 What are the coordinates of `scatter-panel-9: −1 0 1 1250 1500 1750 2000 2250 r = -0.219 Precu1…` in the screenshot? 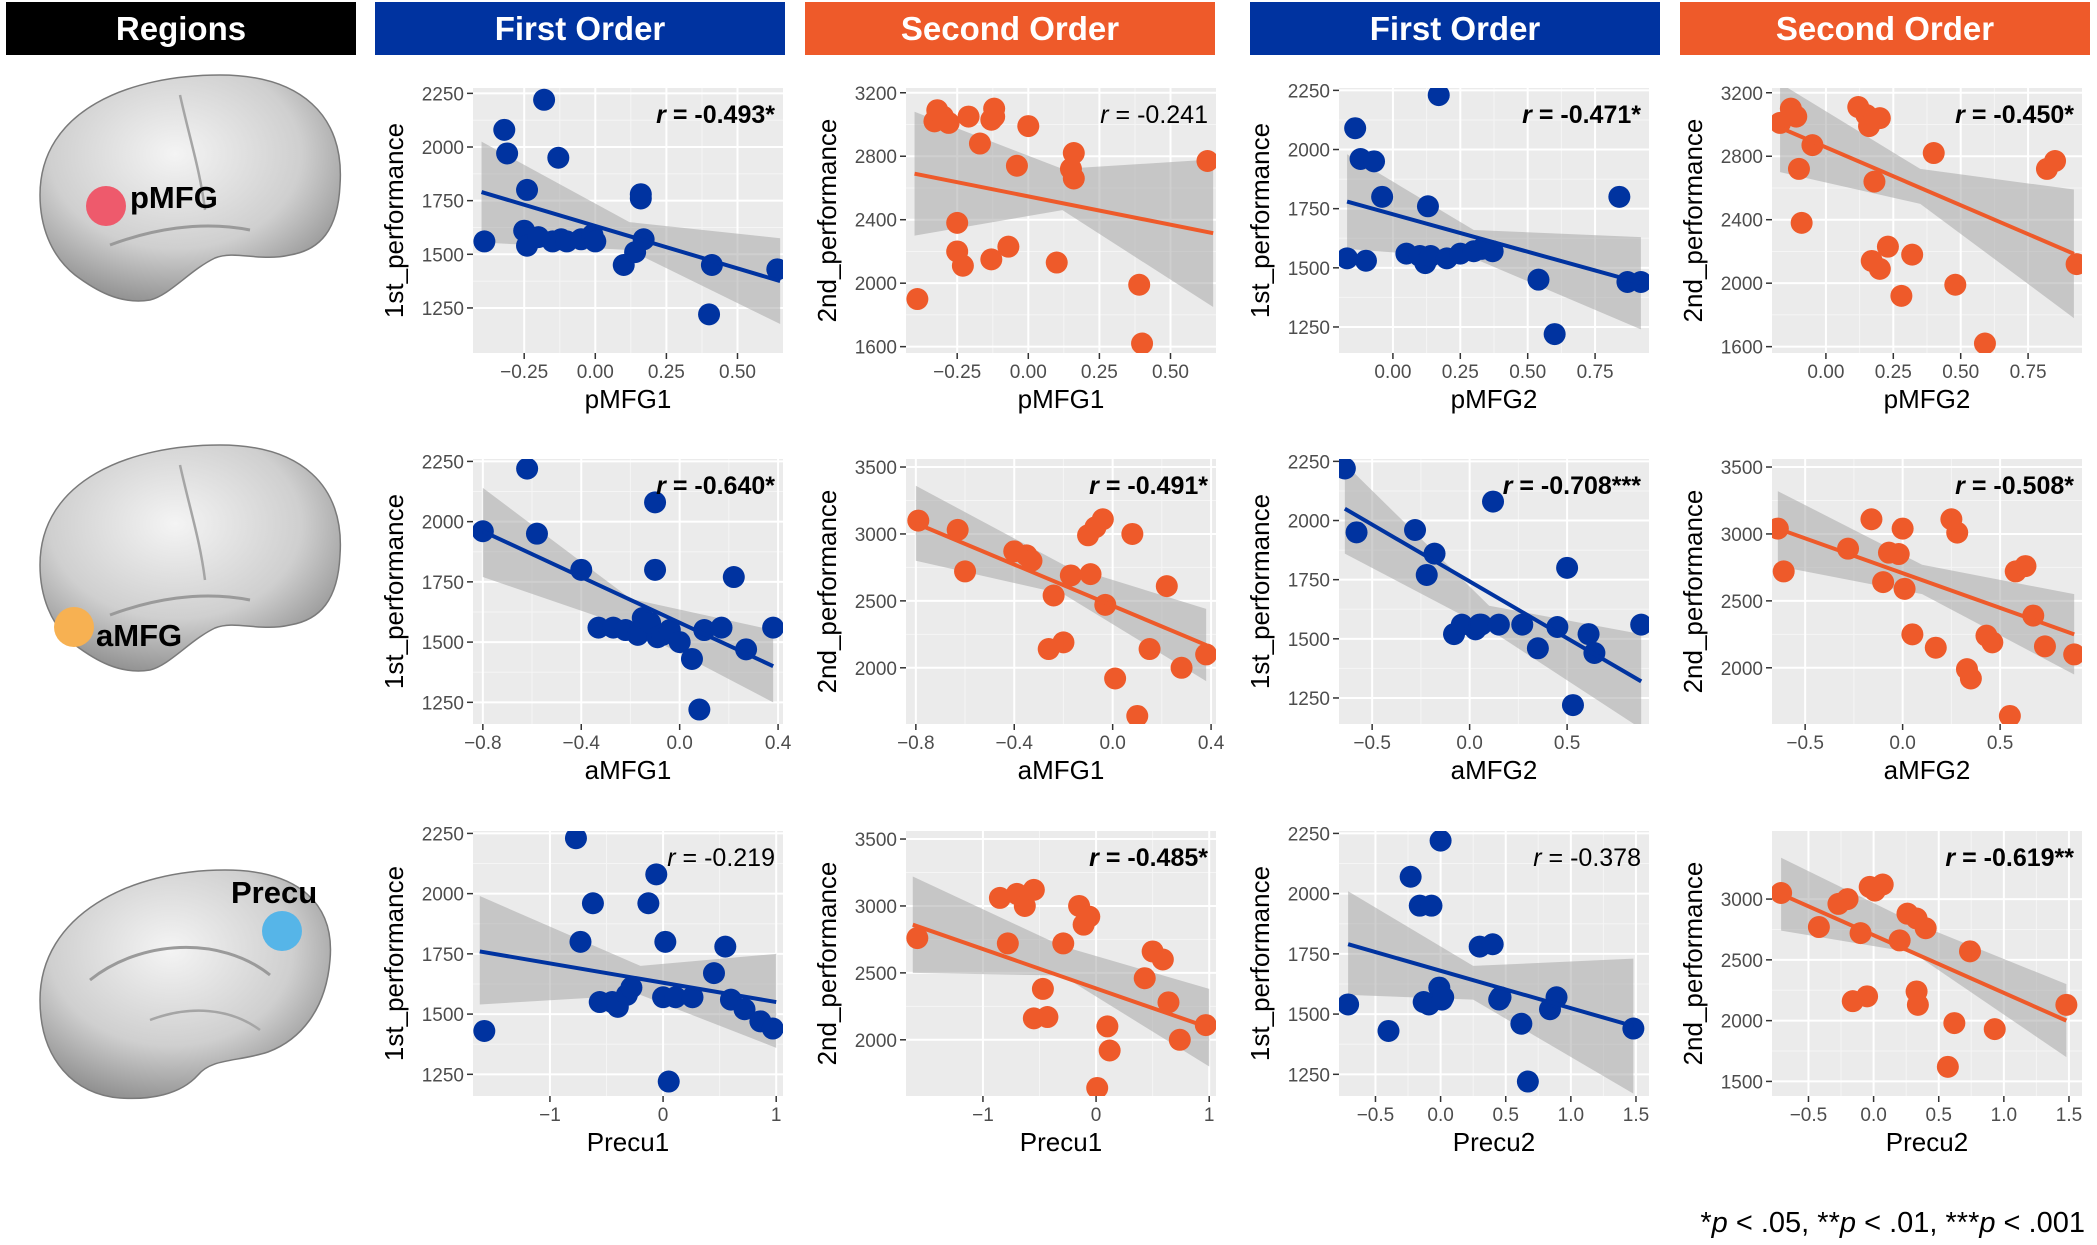 It's located at (581, 990).